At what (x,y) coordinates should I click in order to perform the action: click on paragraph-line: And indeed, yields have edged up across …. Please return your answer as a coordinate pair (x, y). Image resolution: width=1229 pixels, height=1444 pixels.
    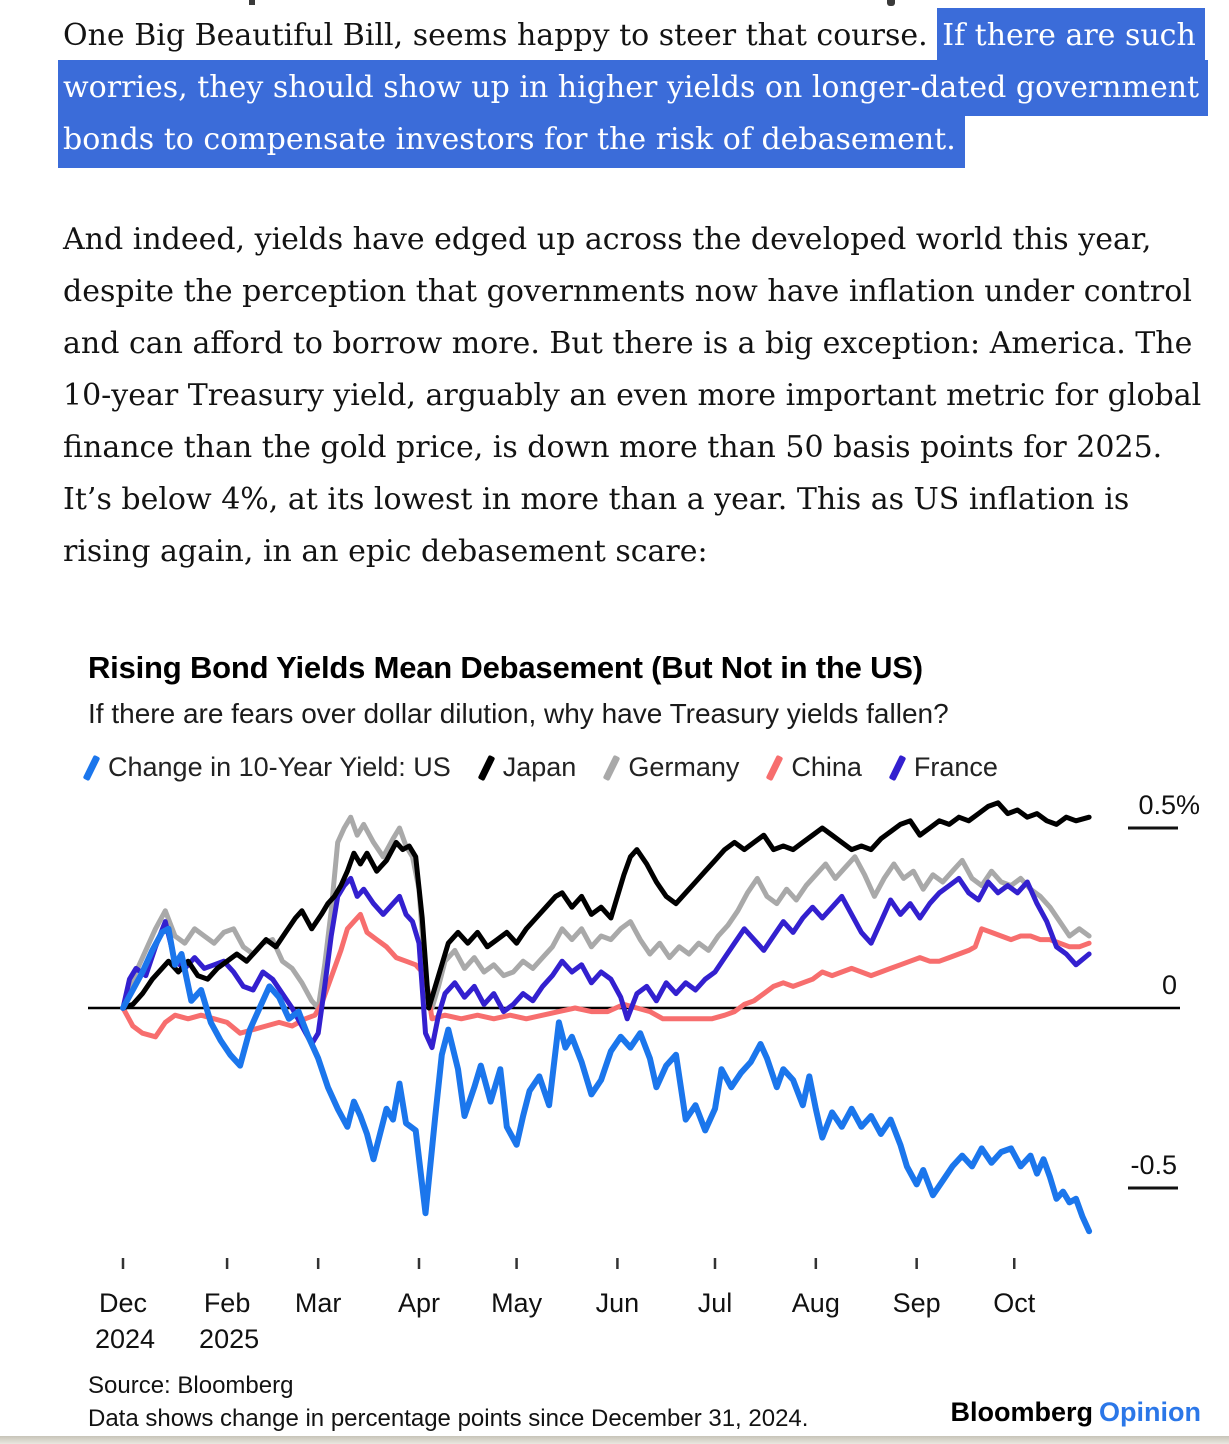
    Looking at the image, I should click on (607, 239).